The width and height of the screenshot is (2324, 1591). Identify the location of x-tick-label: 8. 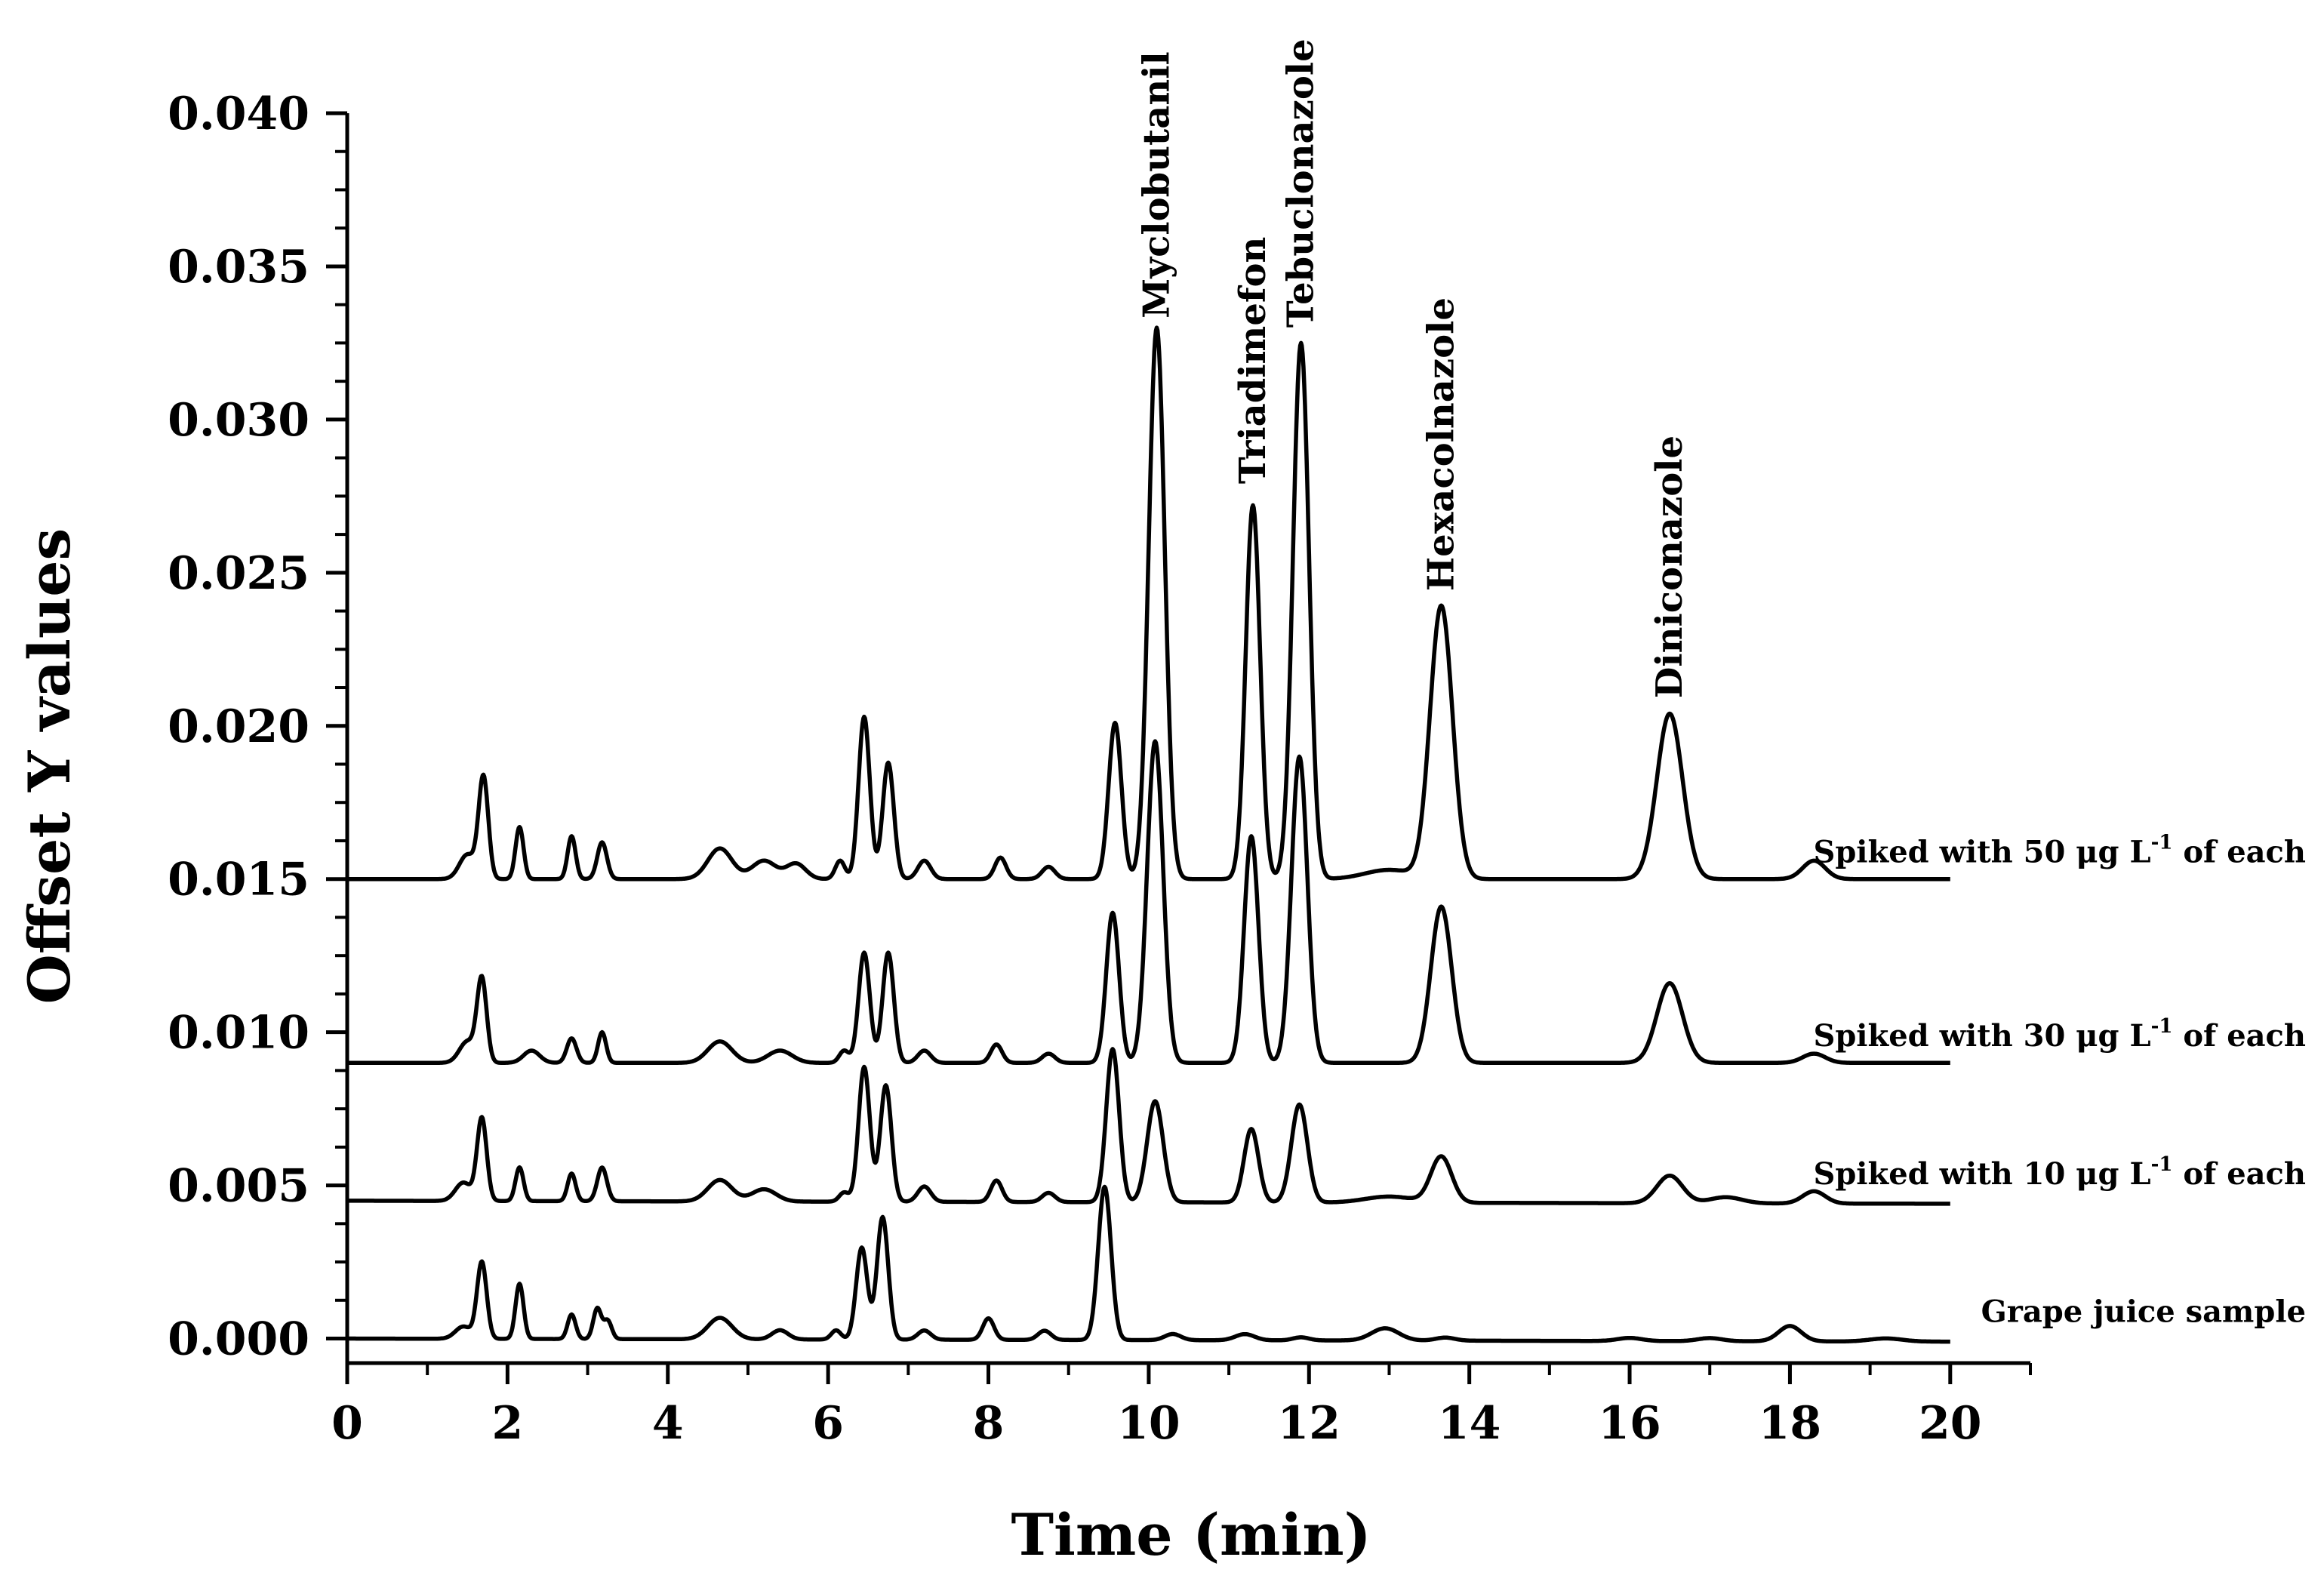
(989, 1423).